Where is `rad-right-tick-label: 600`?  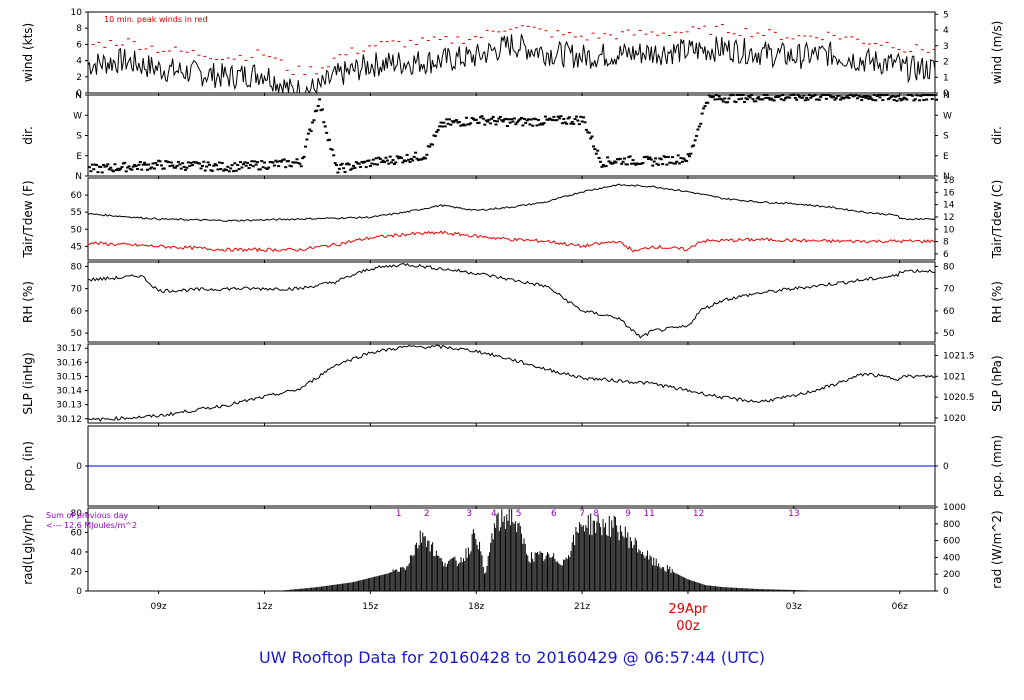 rad-right-tick-label: 600 is located at coordinates (951, 542).